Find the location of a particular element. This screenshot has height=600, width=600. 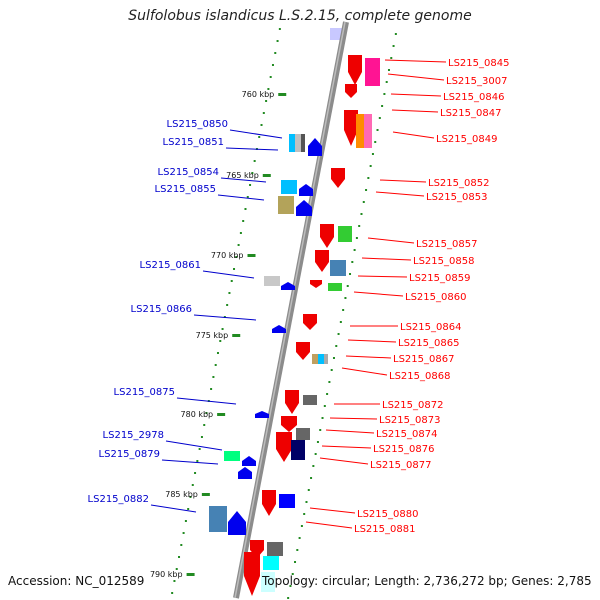

kbp-label: 790 kbp is located at coordinates (166, 574).